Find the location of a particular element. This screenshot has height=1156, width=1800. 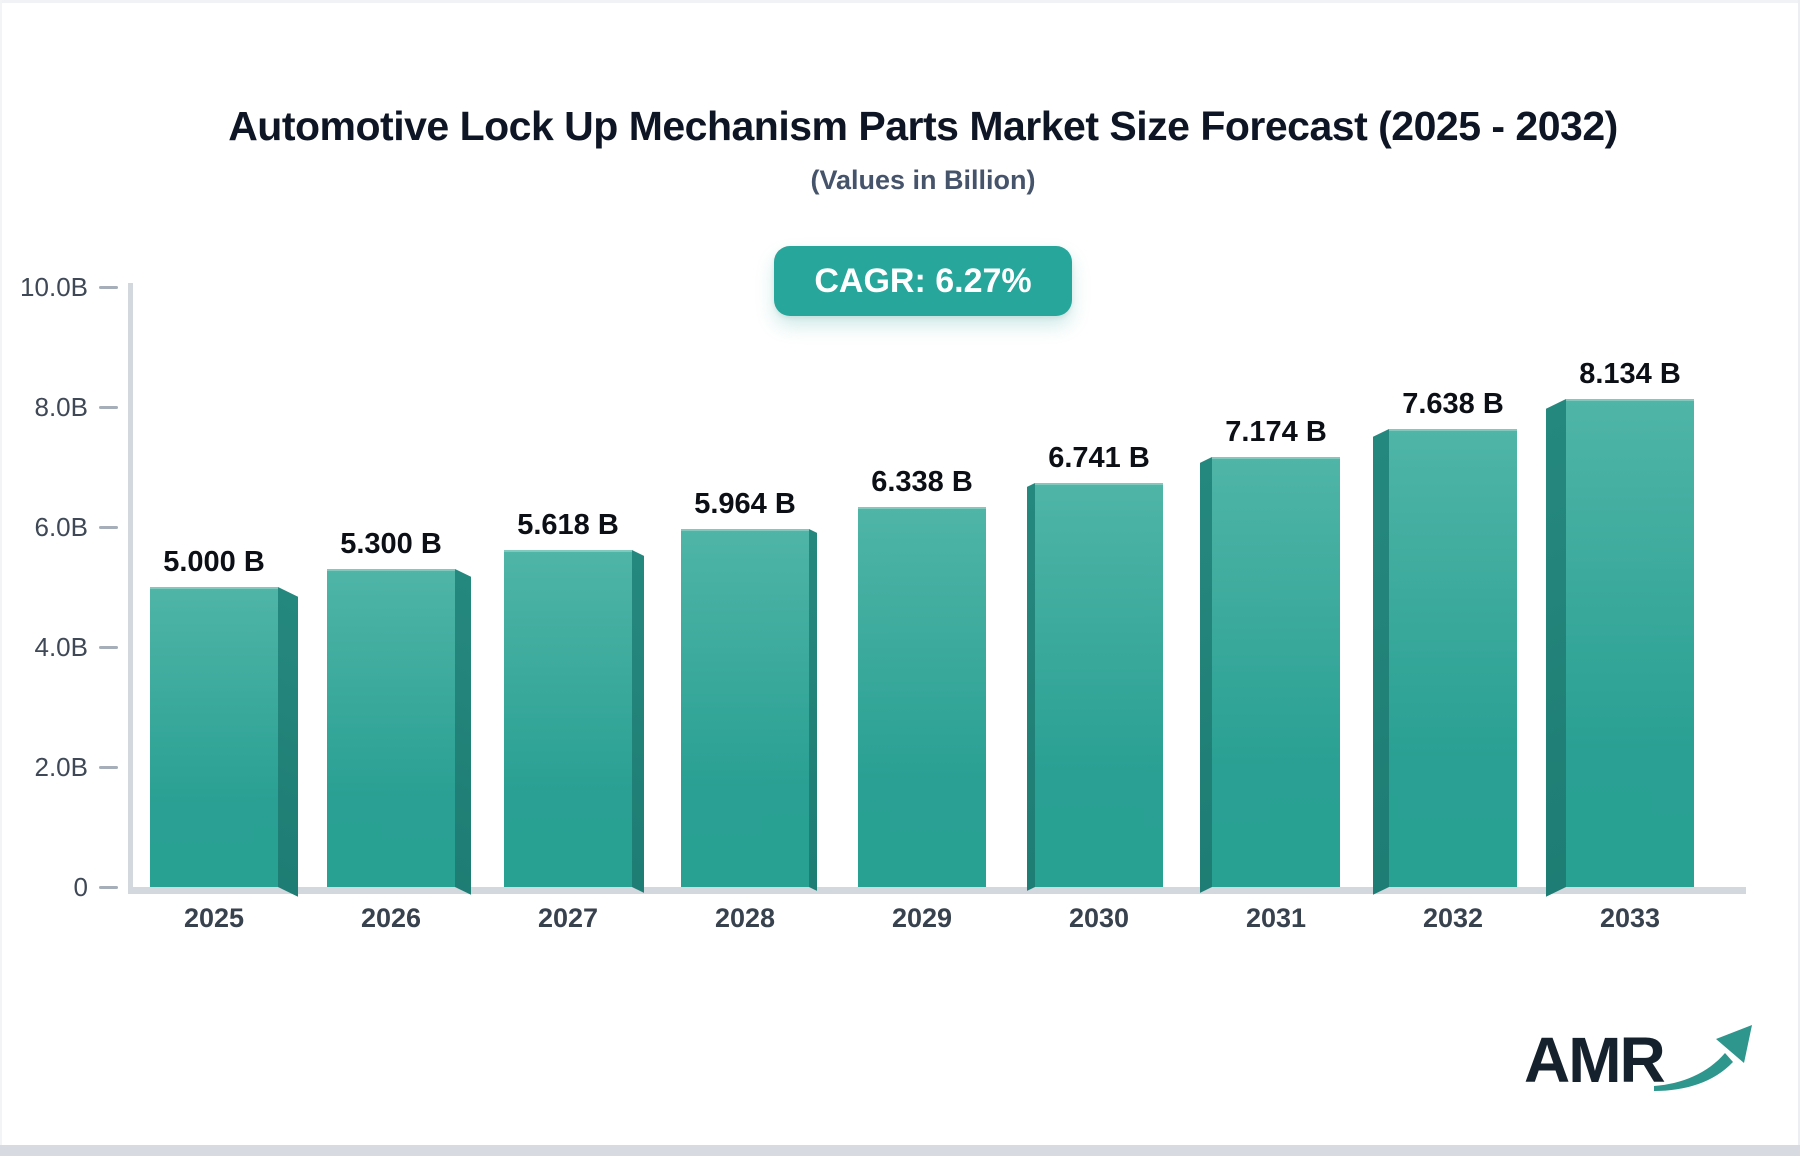

y-axis-tick-label: 8.0B is located at coordinates (61, 407).